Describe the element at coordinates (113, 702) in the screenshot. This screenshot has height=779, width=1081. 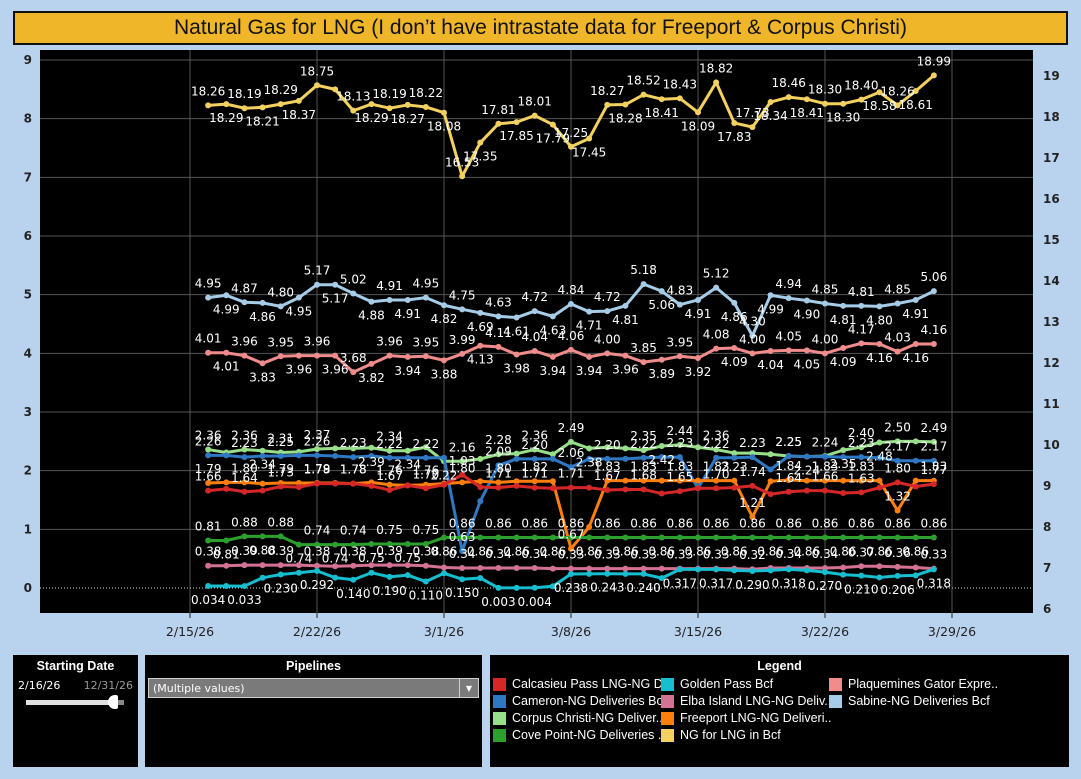
I see `slider-handle` at that location.